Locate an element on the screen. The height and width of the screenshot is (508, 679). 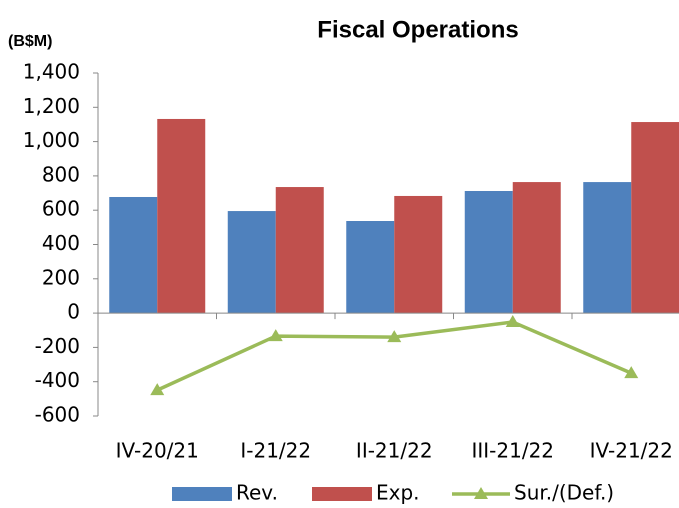
y-tick-label: 1,200 is located at coordinates (51, 106).